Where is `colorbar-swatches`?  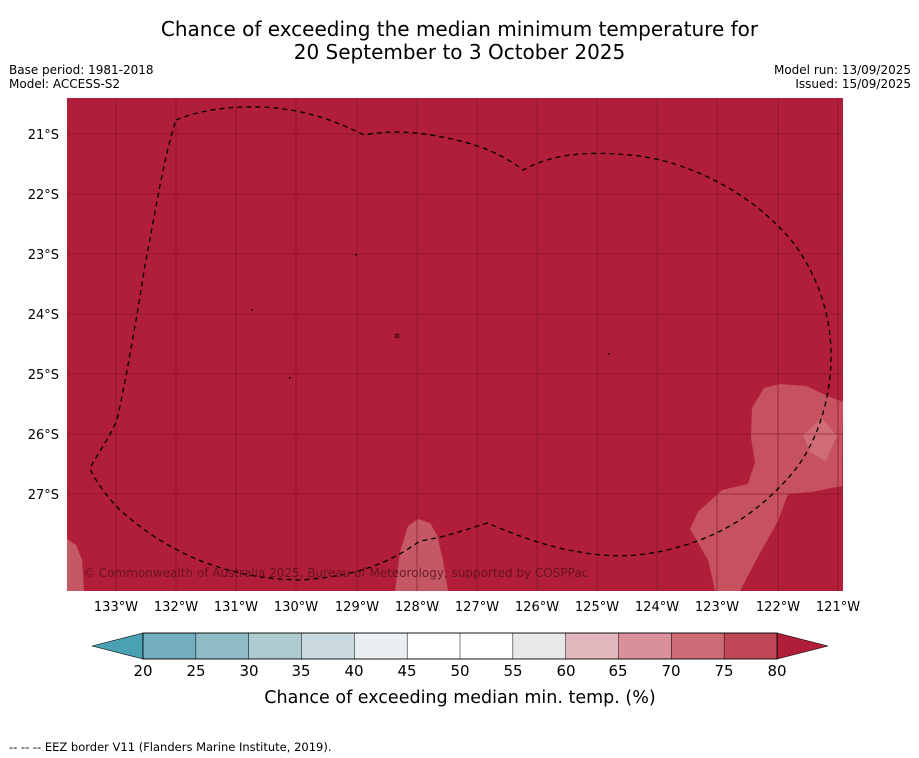 colorbar-swatches is located at coordinates (460, 646).